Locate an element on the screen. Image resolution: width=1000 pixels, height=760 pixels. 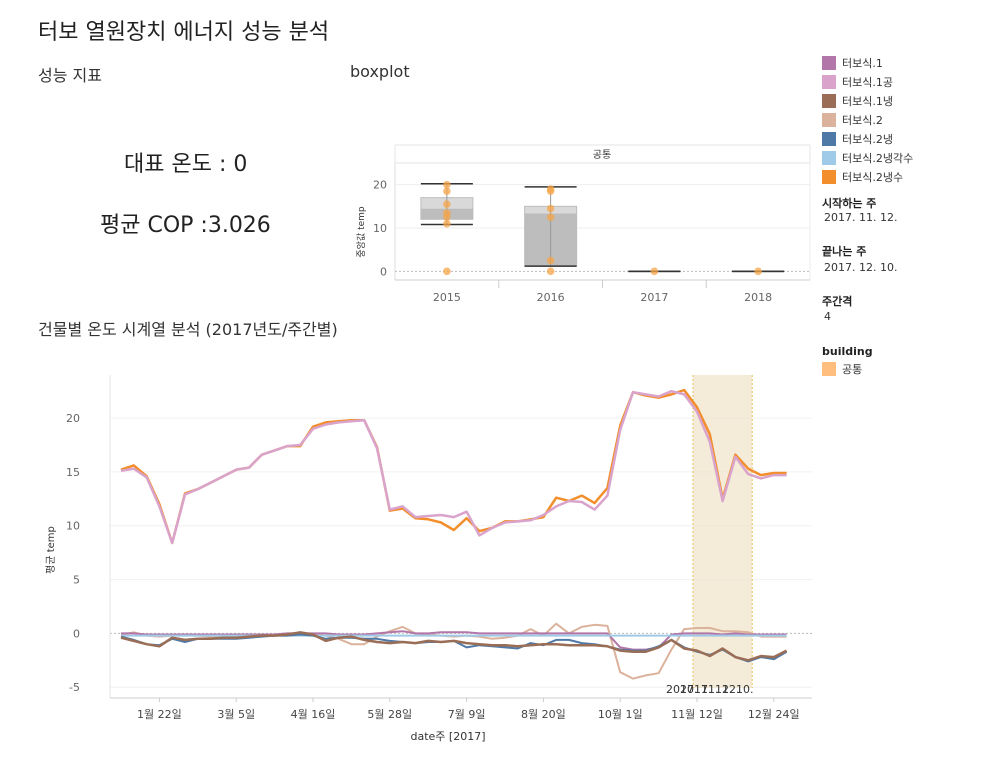
legend-item: 터보식.2 is located at coordinates (852, 120).